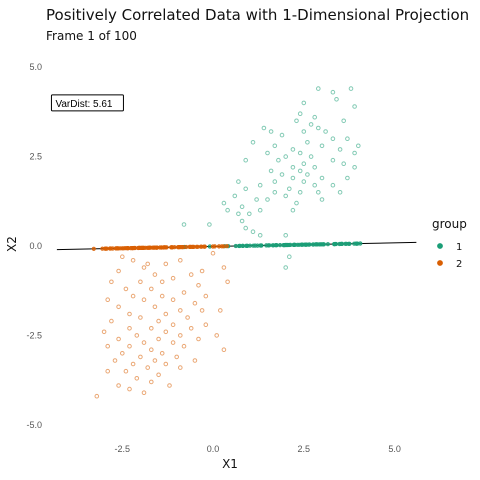 The height and width of the screenshot is (480, 480). What do you see at coordinates (35, 246) in the screenshot?
I see `y-tick-label: 0.0` at bounding box center [35, 246].